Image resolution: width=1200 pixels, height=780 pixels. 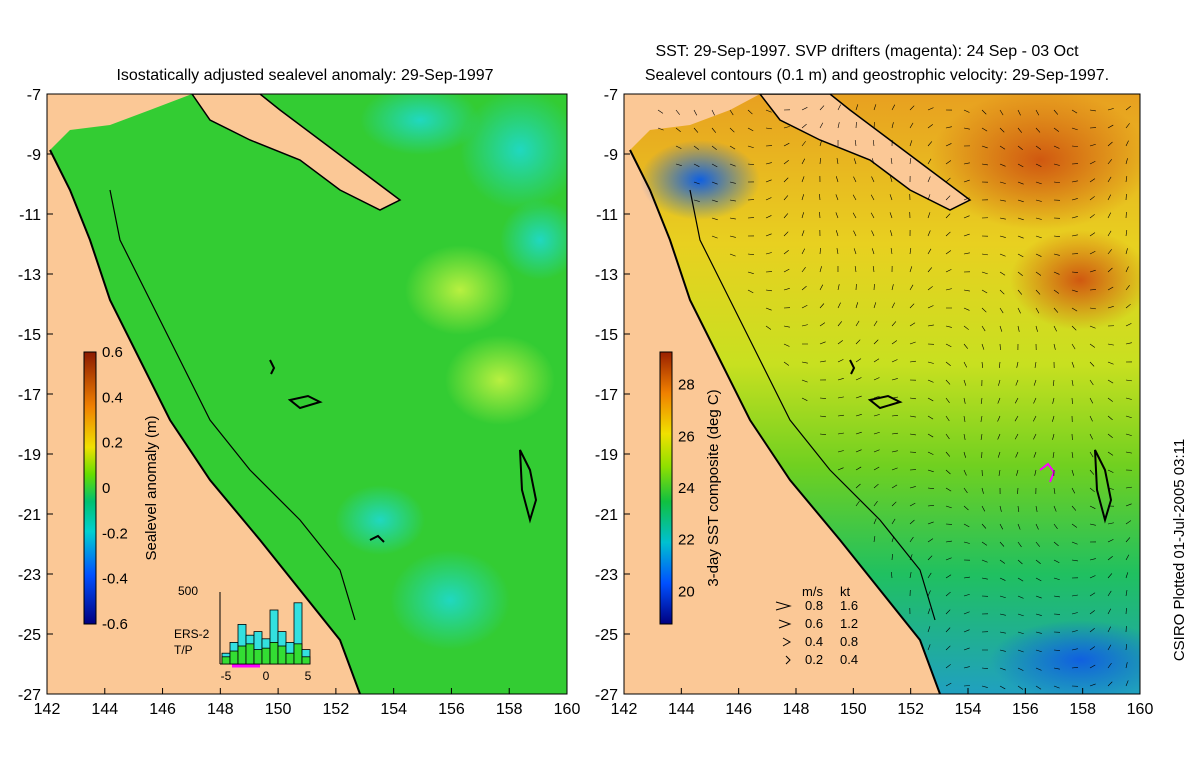 What do you see at coordinates (606, 695) in the screenshot?
I see `y-tick-label: -27` at bounding box center [606, 695].